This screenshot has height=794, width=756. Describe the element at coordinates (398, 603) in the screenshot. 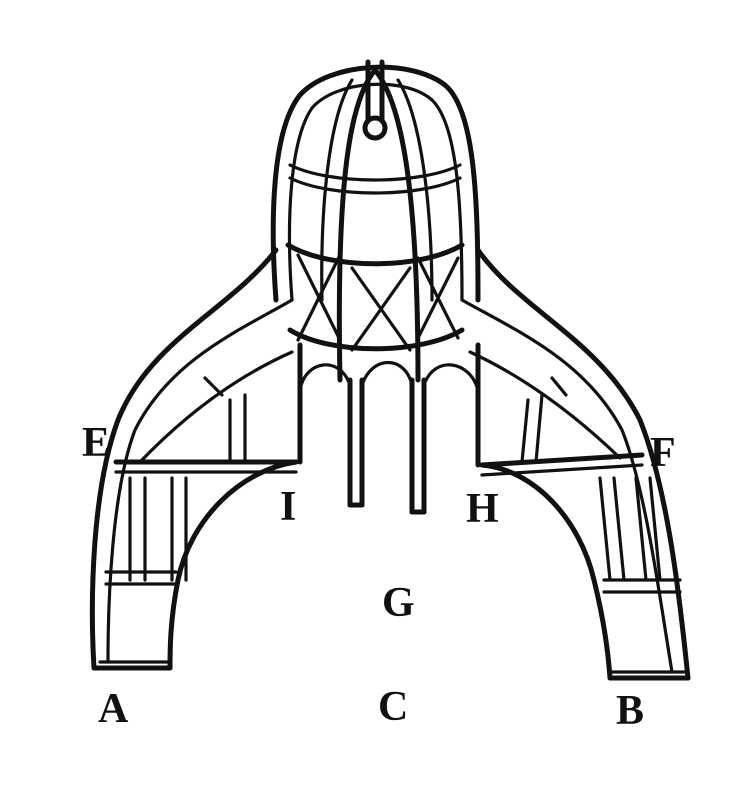

I see `label-G: G` at that location.